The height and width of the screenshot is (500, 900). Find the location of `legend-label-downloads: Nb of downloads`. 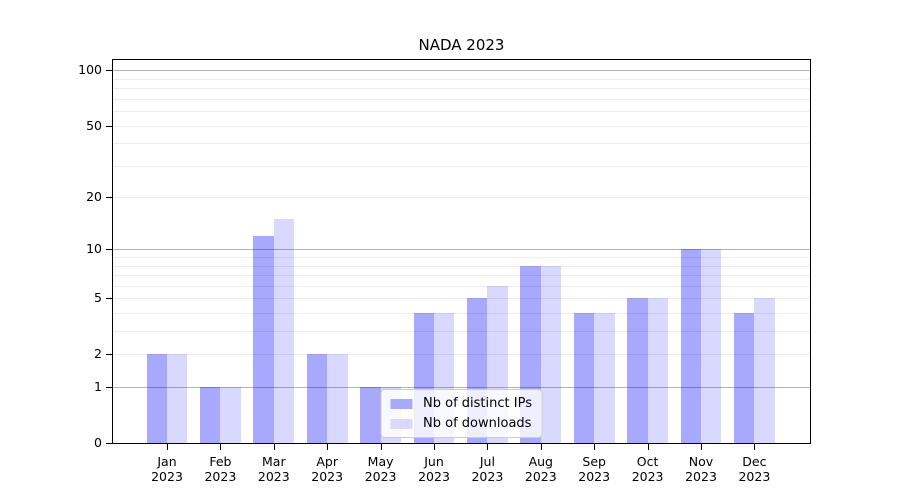

legend-label-downloads: Nb of downloads is located at coordinates (477, 423).